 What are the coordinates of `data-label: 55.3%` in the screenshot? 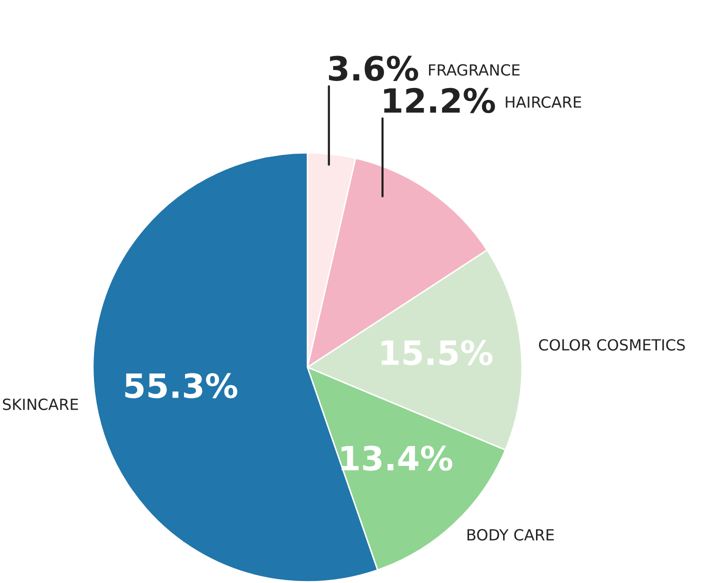 It's located at (181, 385).